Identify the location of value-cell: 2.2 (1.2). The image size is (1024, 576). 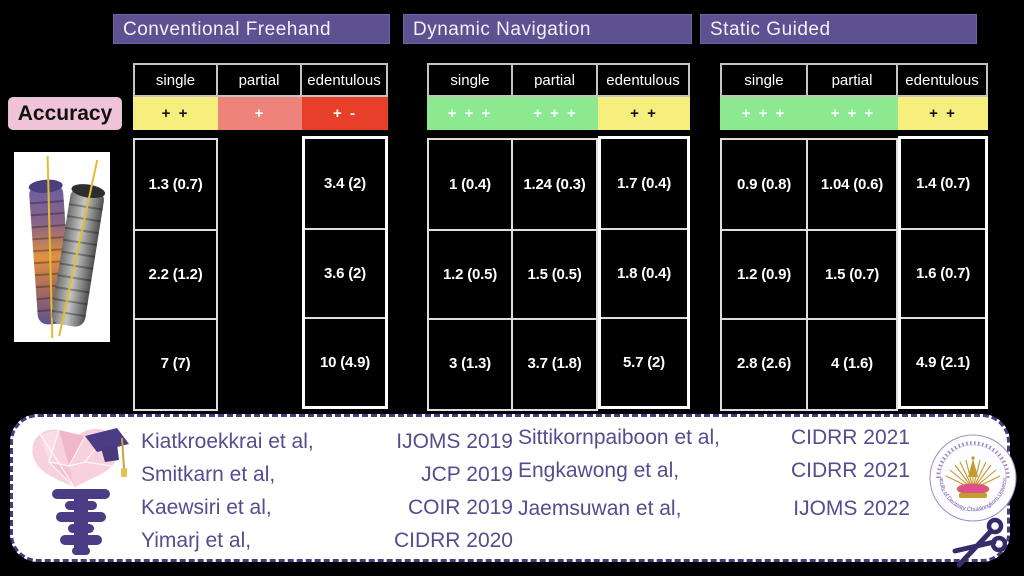
(175, 273).